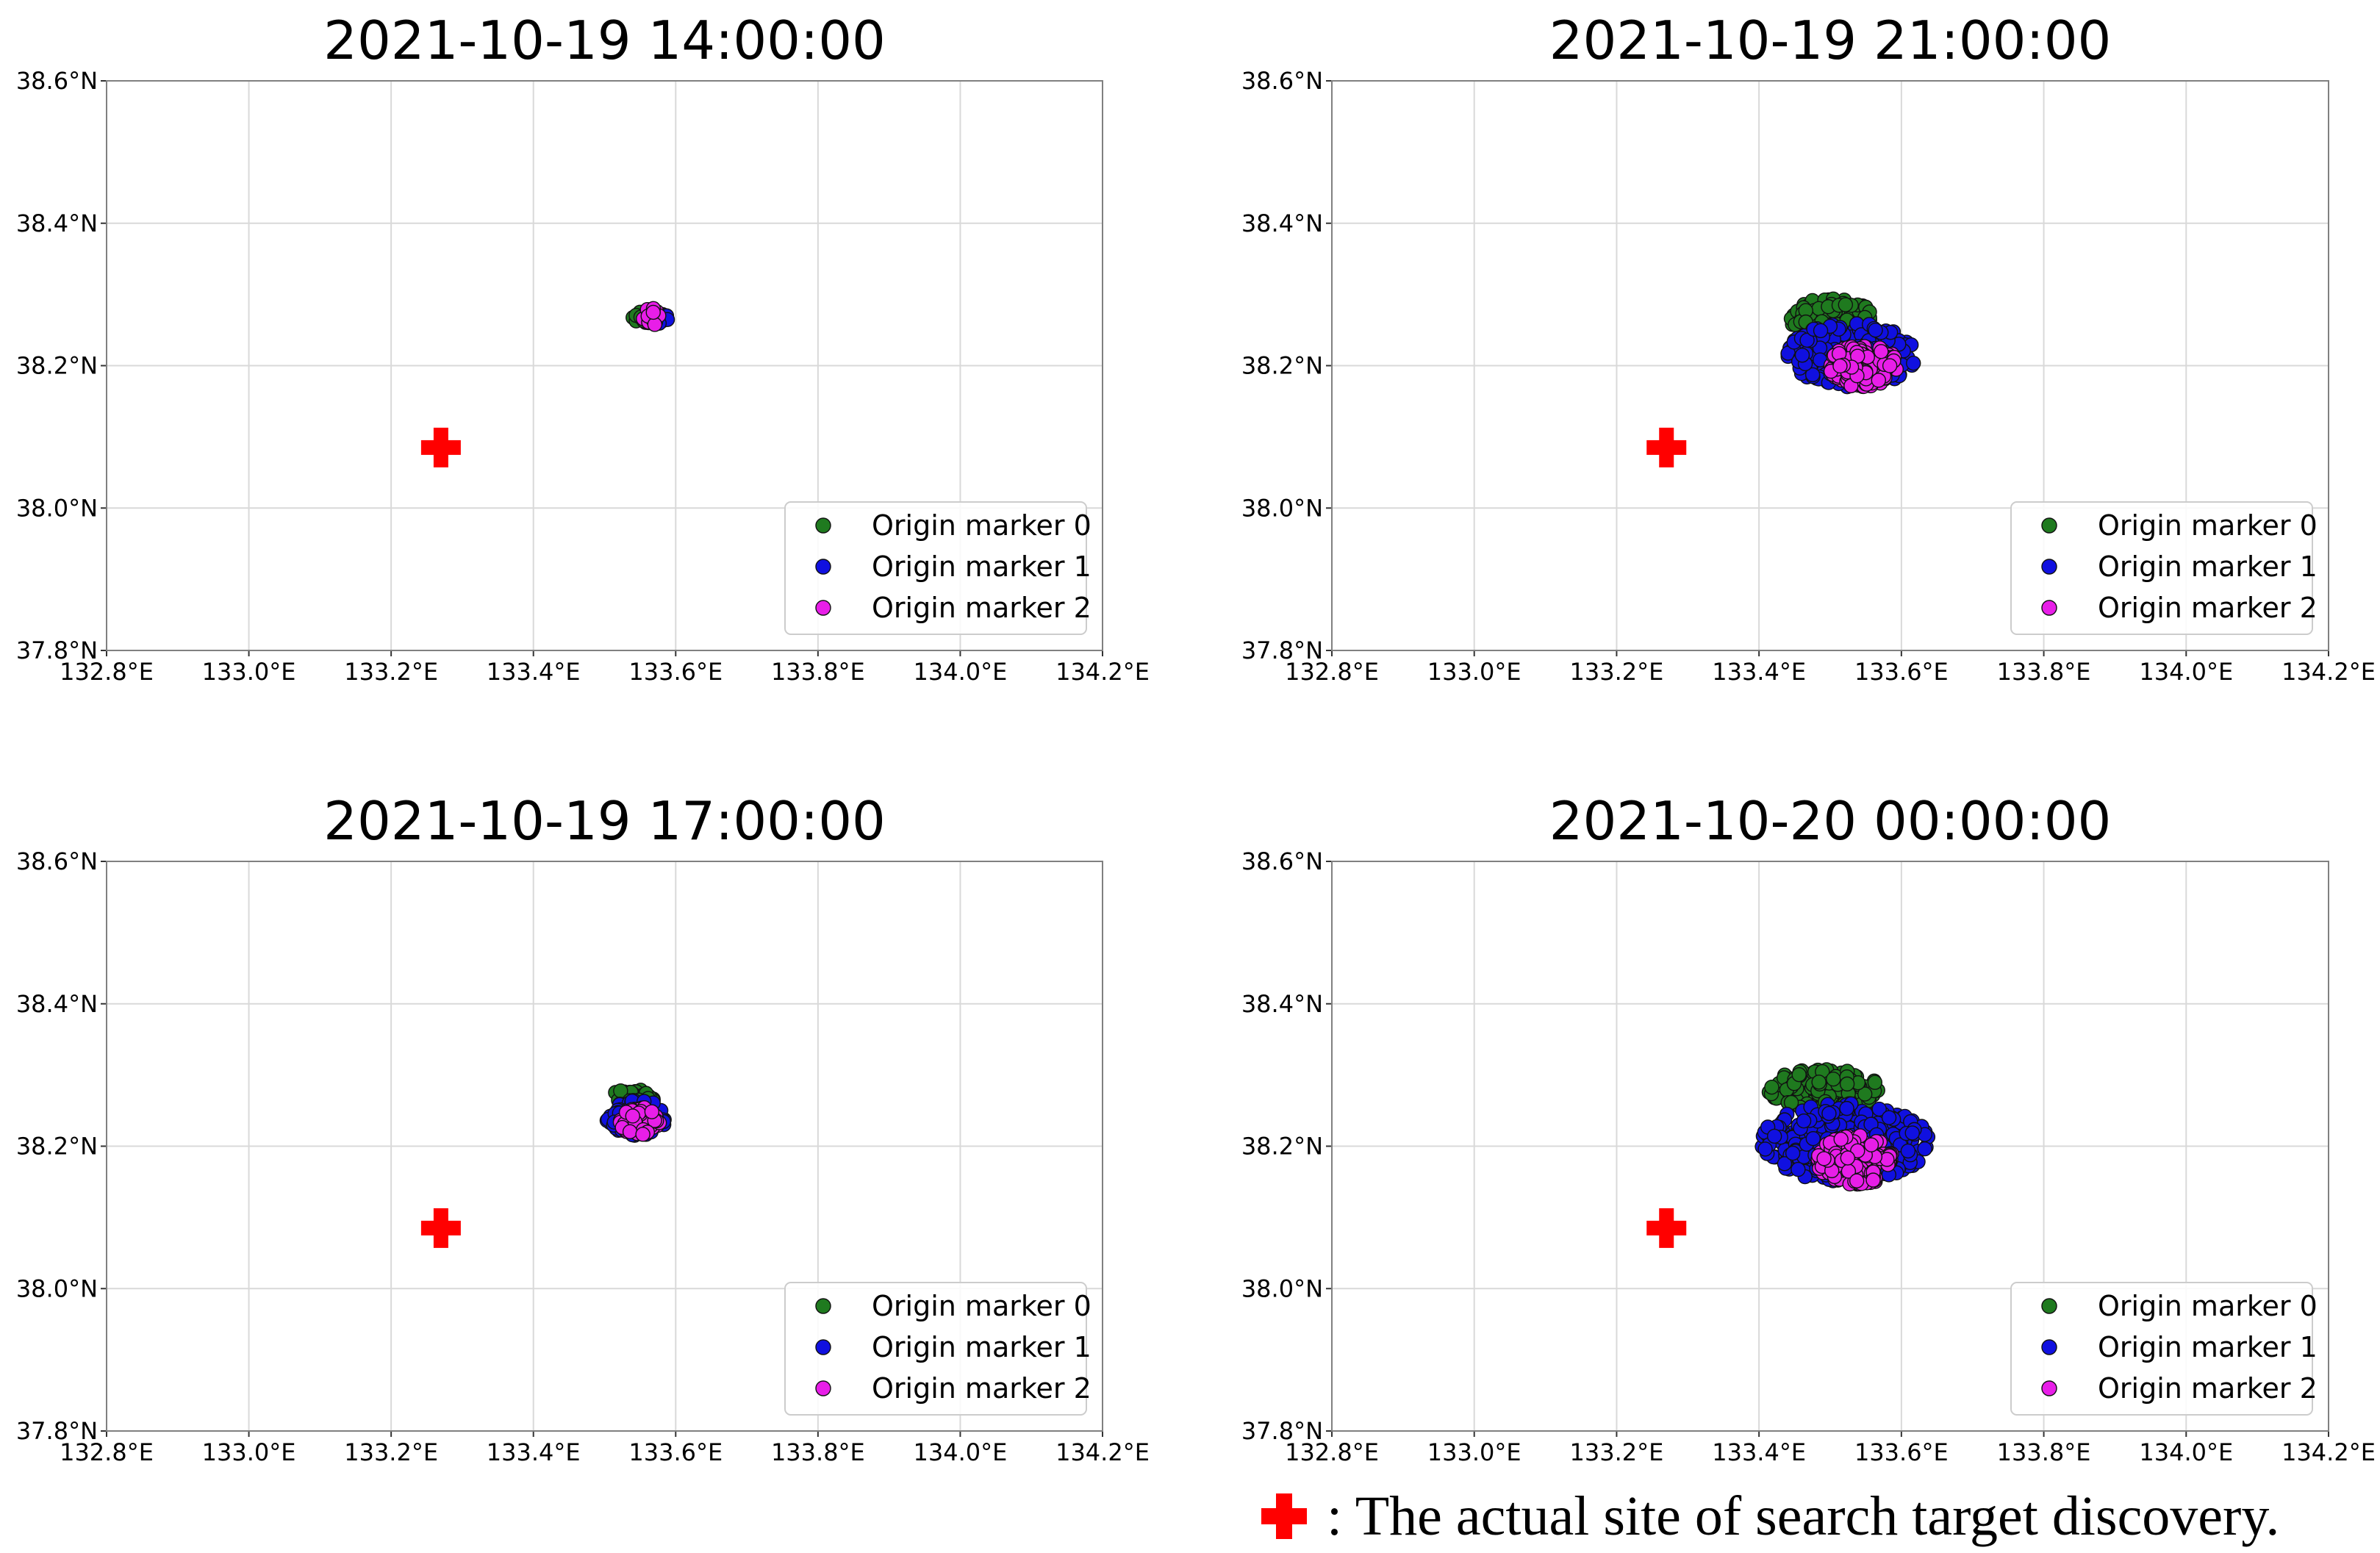 The image size is (2380, 1553). Describe the element at coordinates (1282, 650) in the screenshot. I see `y-tick-label: 37.8°N` at that location.